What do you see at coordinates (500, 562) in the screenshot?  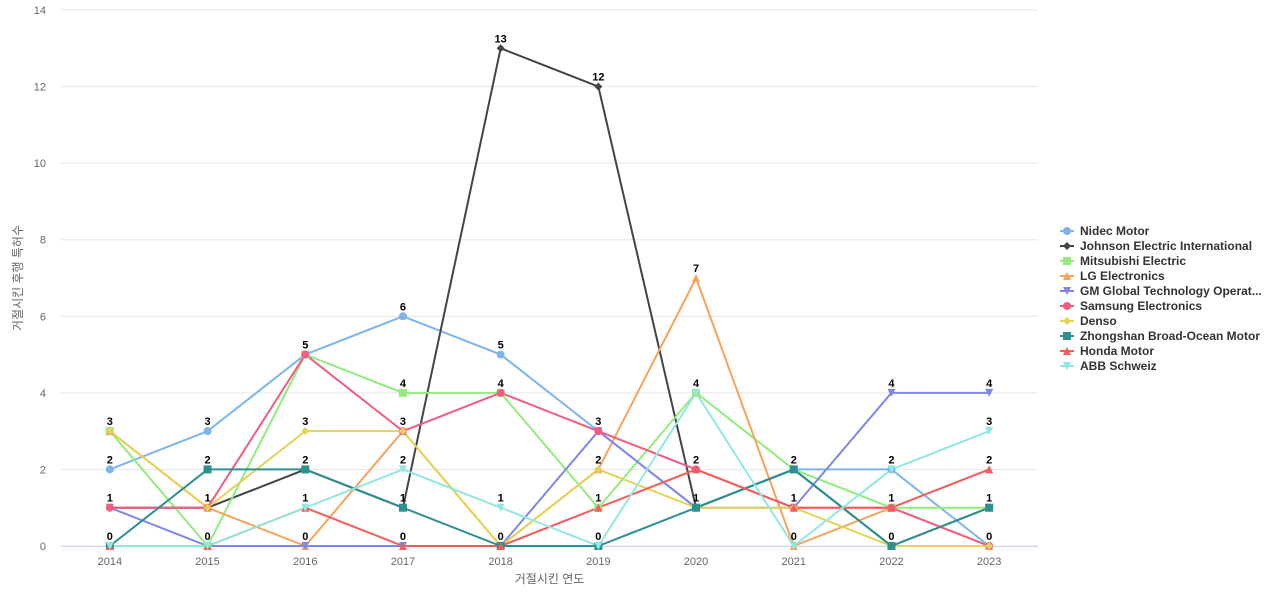 I see `x-tick-label: 2018` at bounding box center [500, 562].